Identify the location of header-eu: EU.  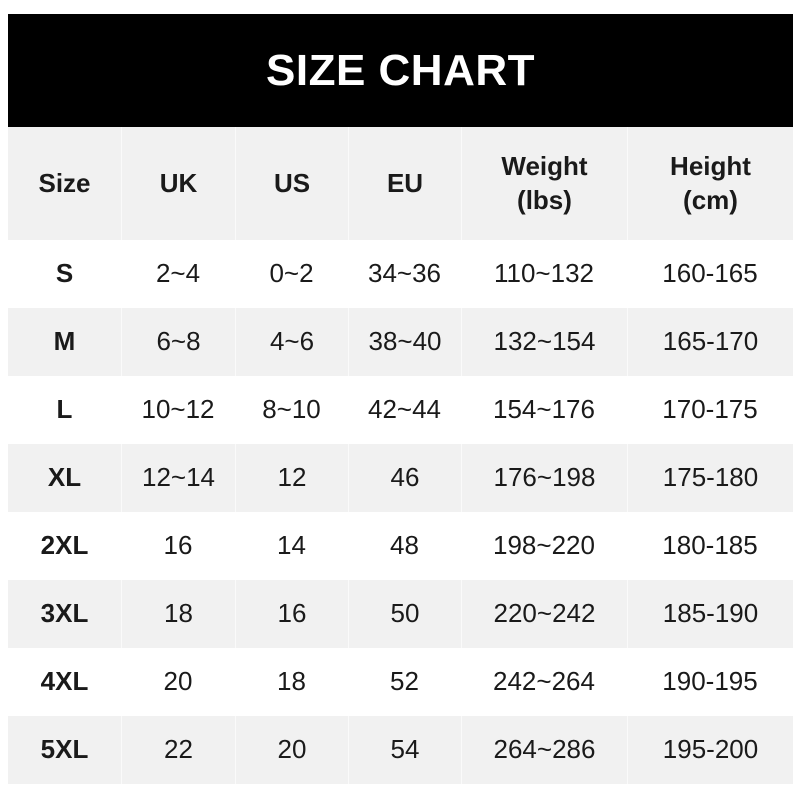
(404, 183).